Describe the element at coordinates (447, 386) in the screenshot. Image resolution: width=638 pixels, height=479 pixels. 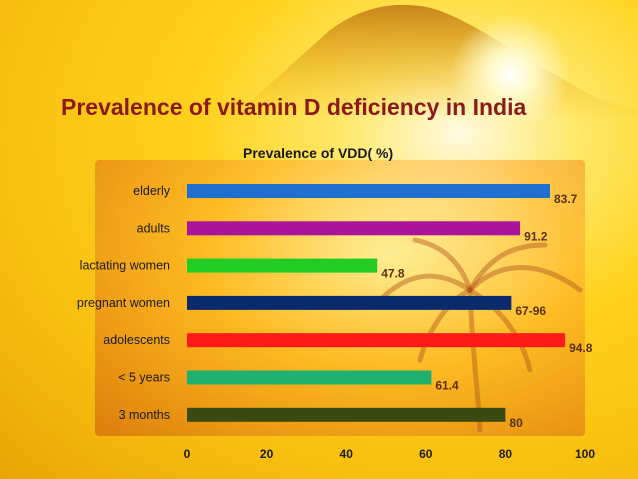
I see `data-label: 61.4` at that location.